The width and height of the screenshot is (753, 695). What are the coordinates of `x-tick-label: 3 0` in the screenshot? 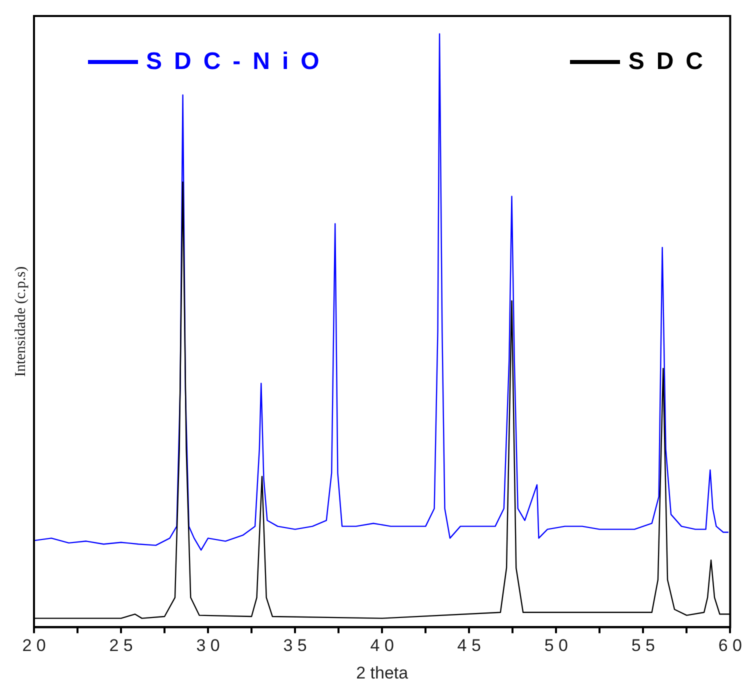 It's located at (208, 646).